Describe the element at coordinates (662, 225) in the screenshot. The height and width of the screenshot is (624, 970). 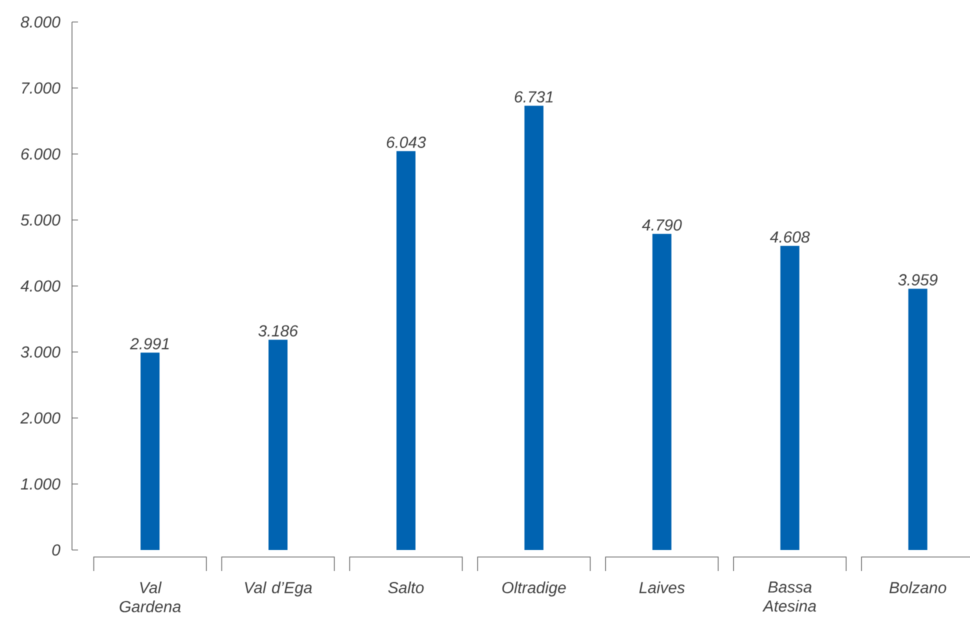
I see `data-label: 4.790` at that location.